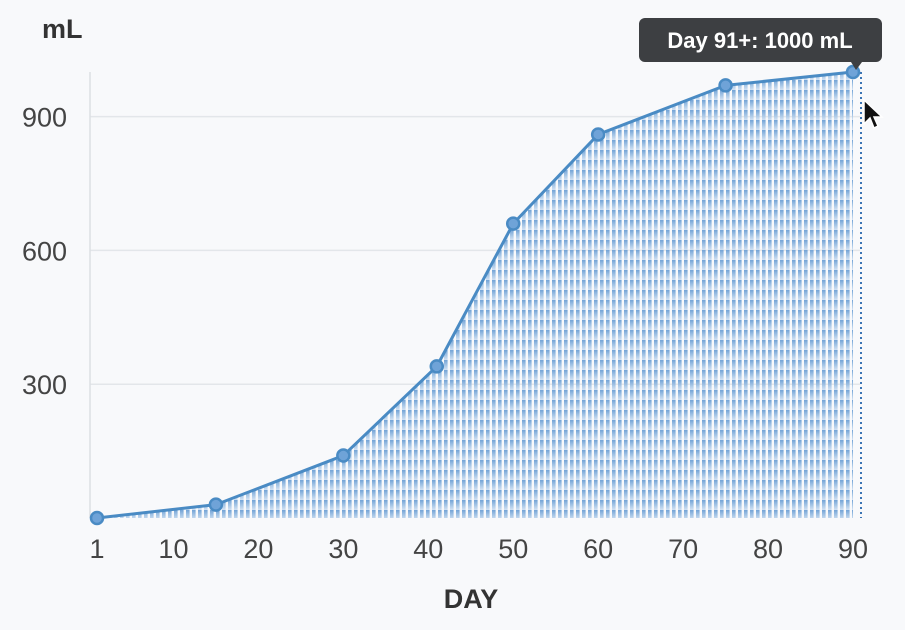  What do you see at coordinates (258, 549) in the screenshot?
I see `x-tick-label-20: 20` at bounding box center [258, 549].